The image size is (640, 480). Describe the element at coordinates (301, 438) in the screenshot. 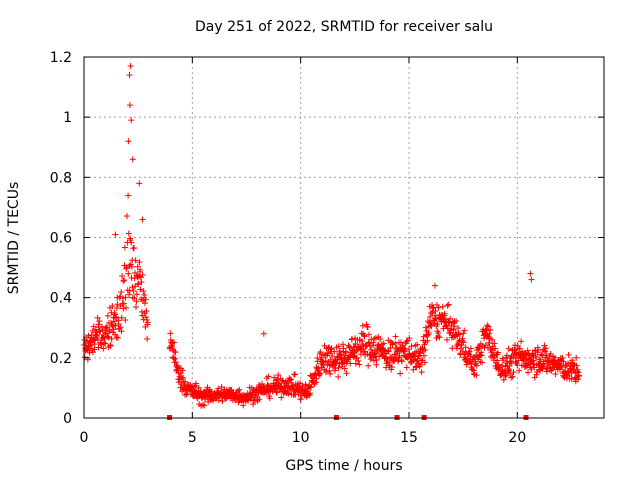

I see `x-tick-label: 10` at that location.